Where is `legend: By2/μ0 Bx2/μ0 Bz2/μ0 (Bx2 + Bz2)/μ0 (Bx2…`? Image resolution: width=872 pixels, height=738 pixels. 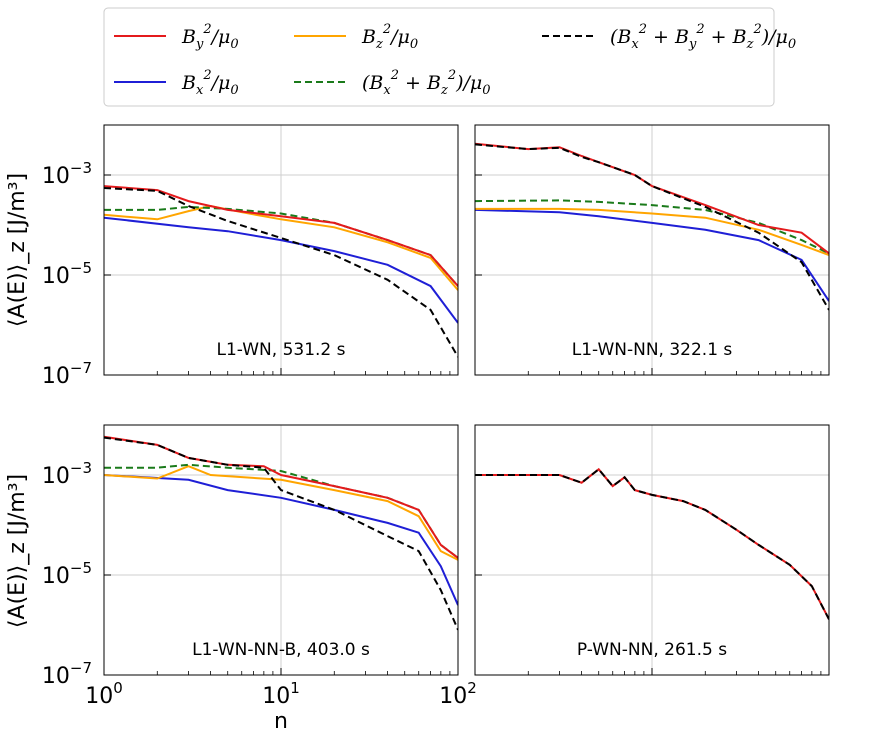 legend: By2/μ0 Bx2/μ0 Bz2/μ0 (Bx2 + Bz2)/μ0 (Bx2… is located at coordinates (449, 57).